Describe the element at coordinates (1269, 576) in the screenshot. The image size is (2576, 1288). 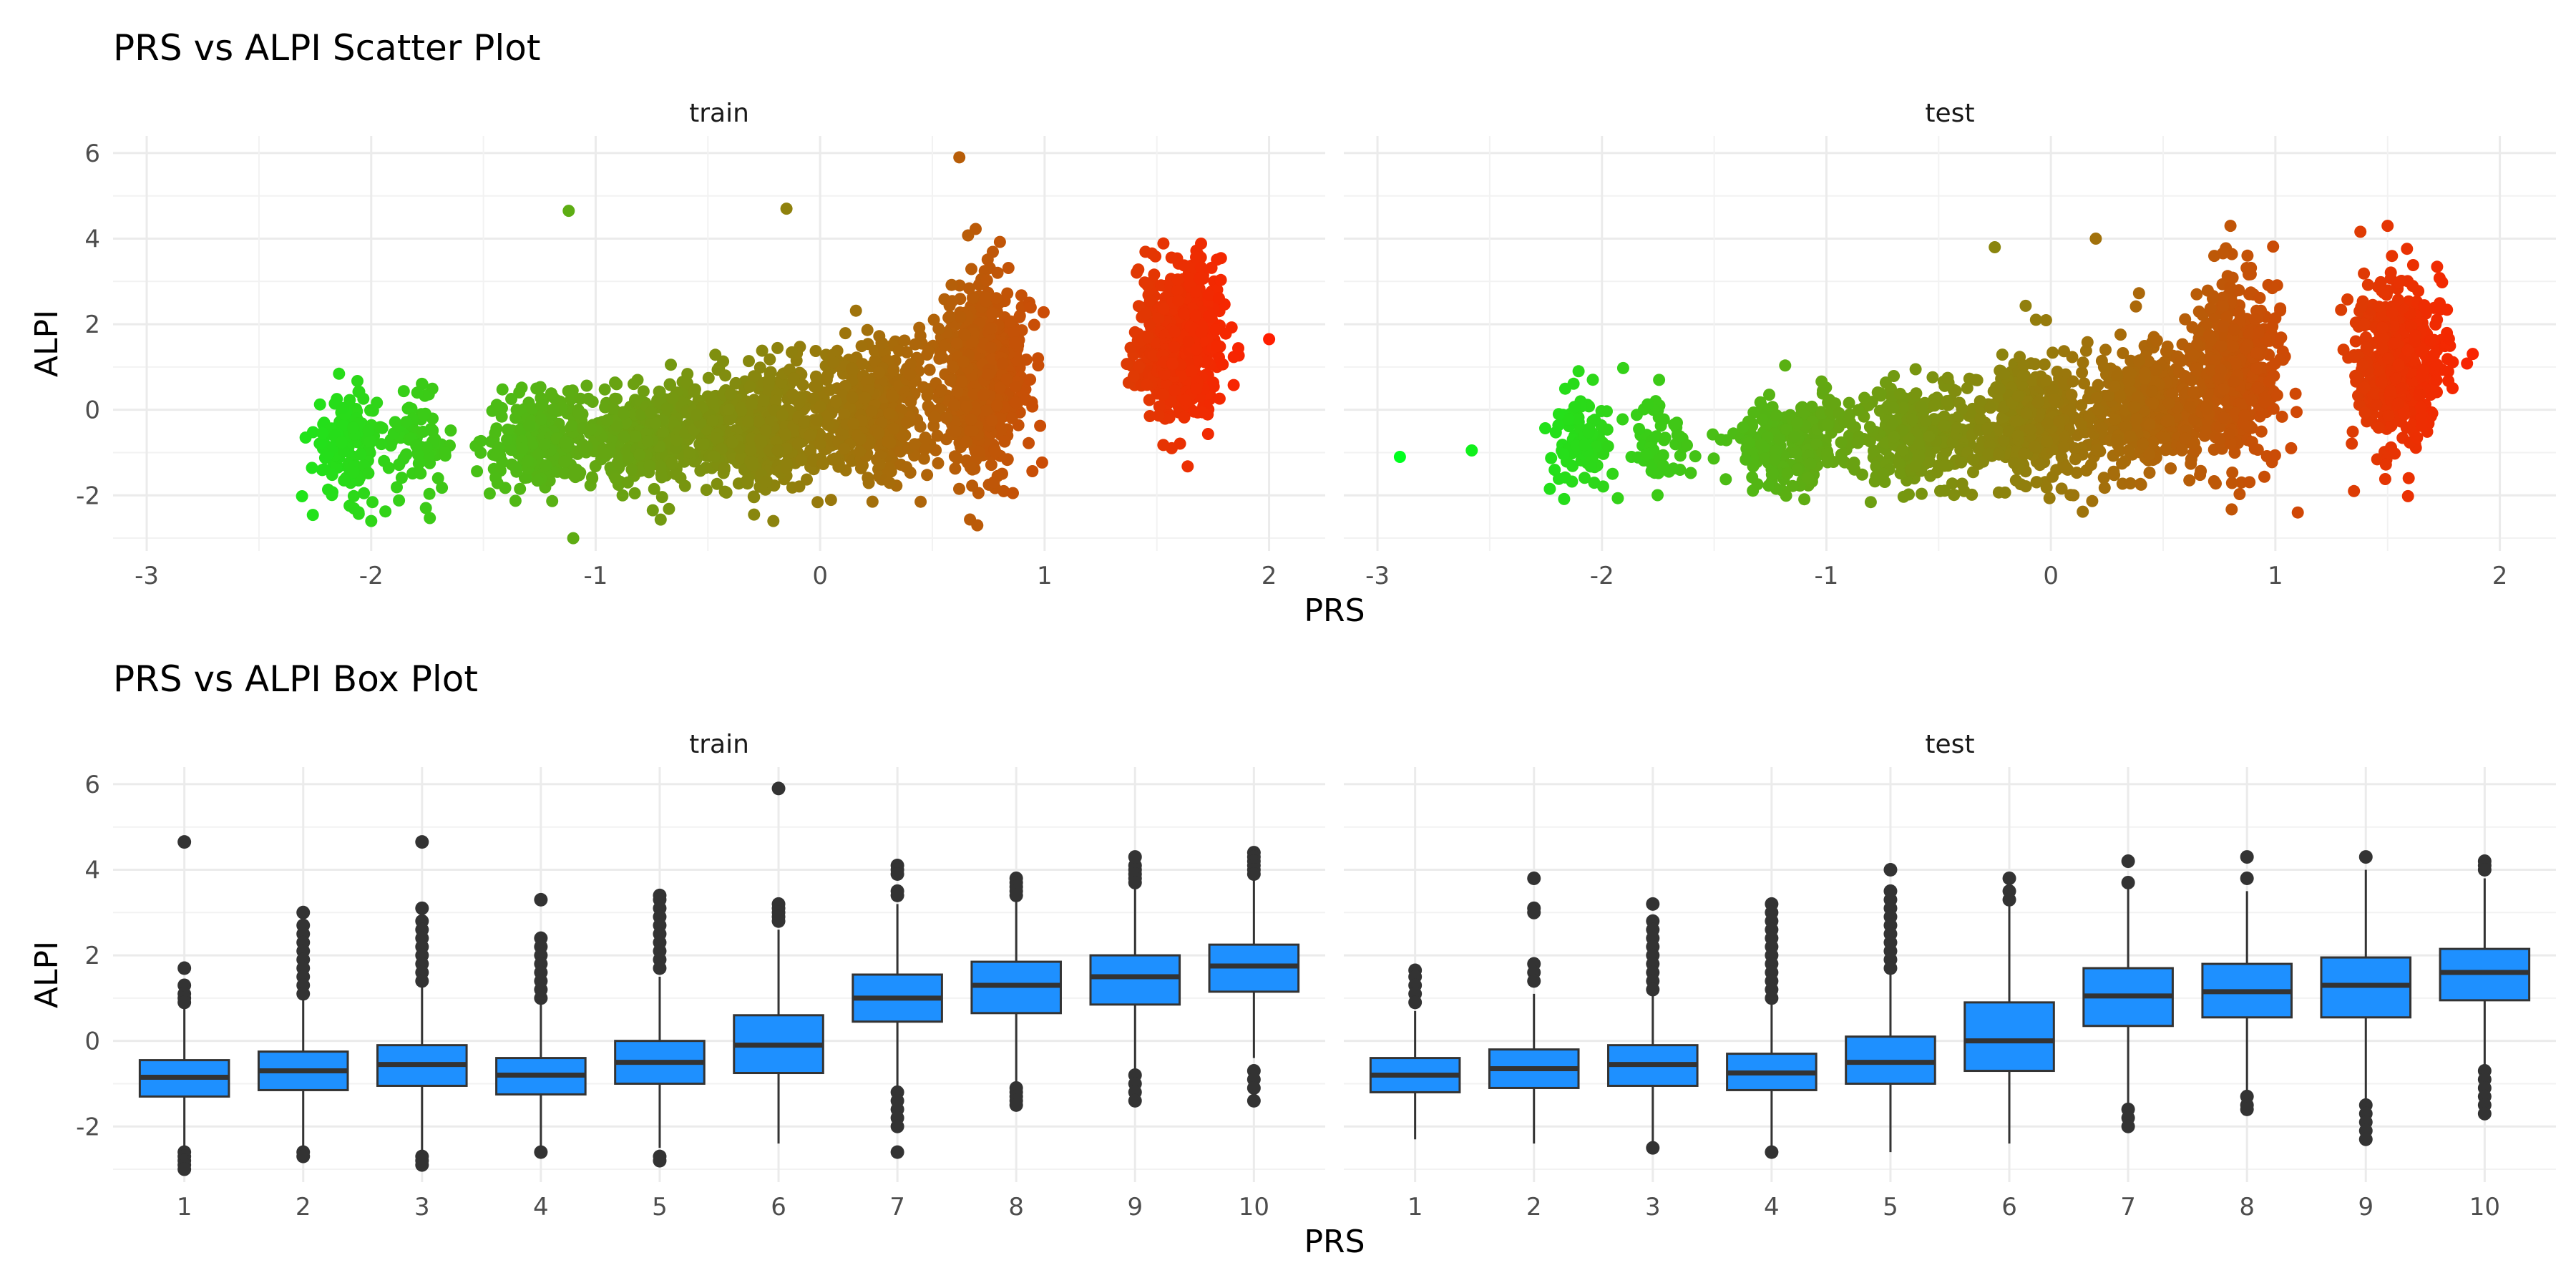
I see `scatter-train-x-tick-label: 2` at that location.